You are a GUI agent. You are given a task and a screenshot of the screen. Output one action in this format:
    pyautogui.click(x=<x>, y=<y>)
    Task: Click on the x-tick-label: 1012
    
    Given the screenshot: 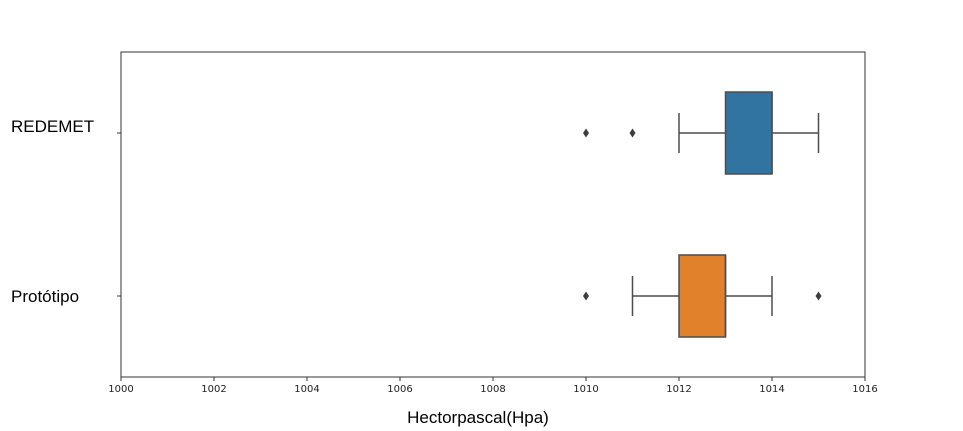 What is the action you would take?
    pyautogui.click(x=678, y=389)
    